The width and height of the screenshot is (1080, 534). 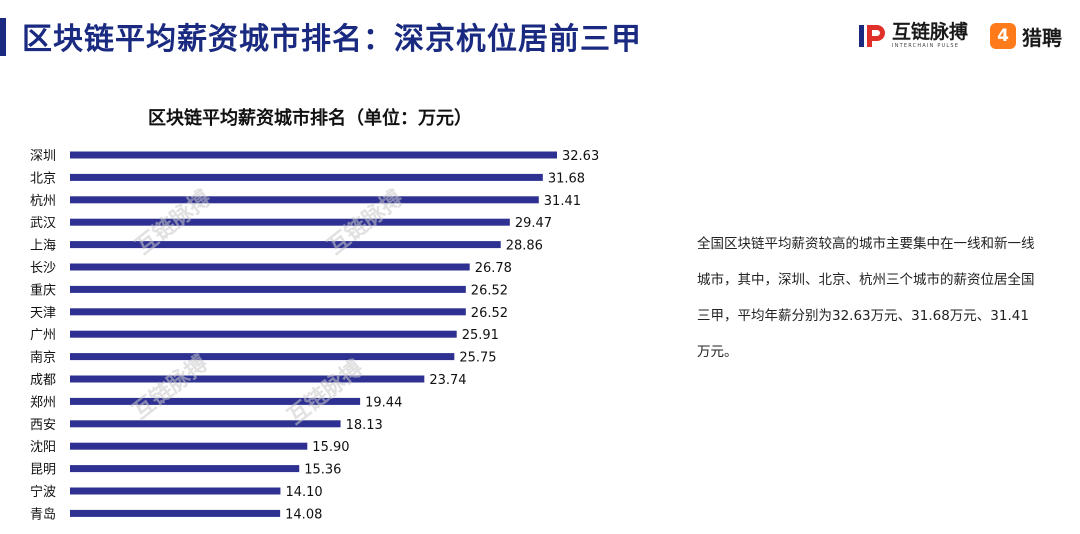 What do you see at coordinates (533, 223) in the screenshot?
I see `value-label: 29.47` at bounding box center [533, 223].